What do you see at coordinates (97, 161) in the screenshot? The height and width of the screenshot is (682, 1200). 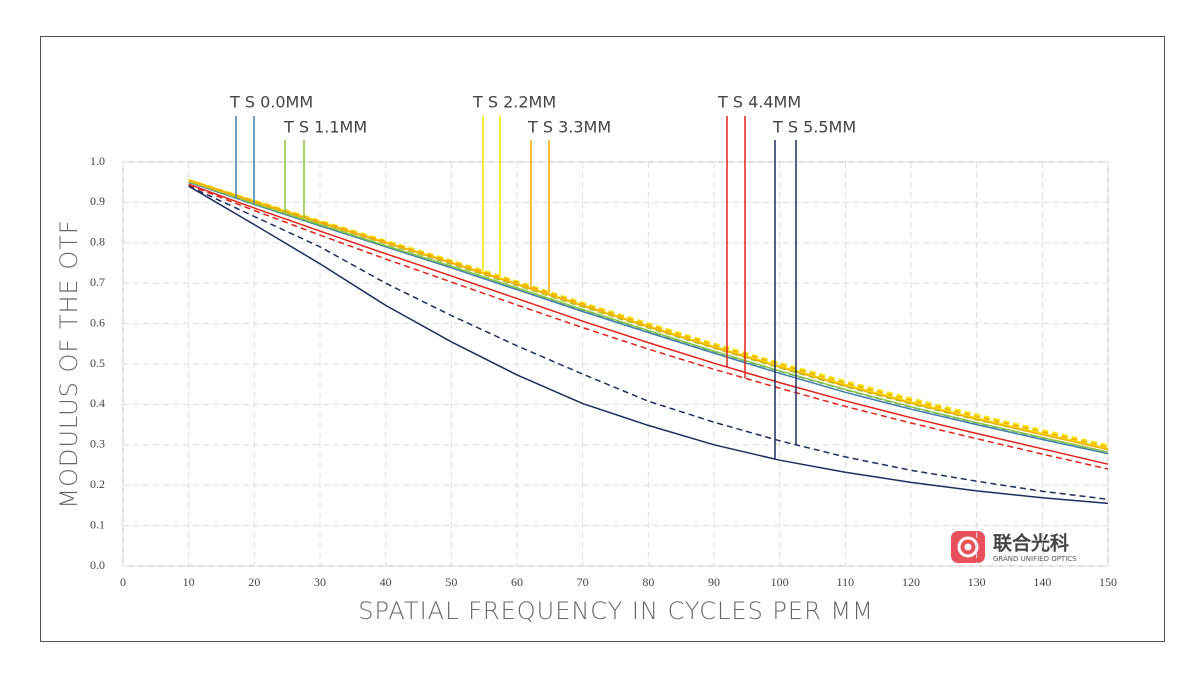 I see `y-tick-label: 1.0` at bounding box center [97, 161].